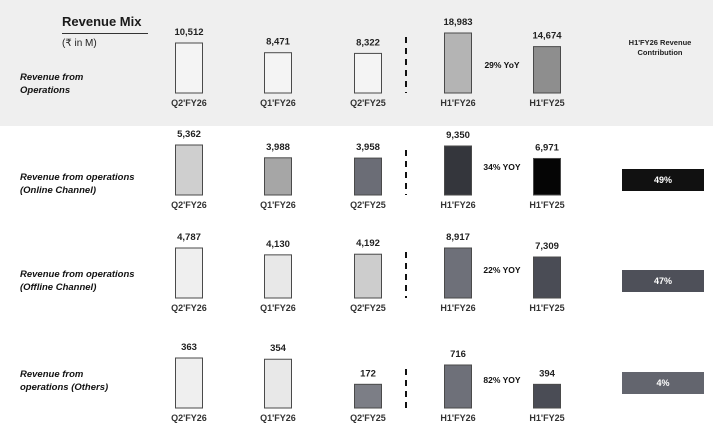 This screenshot has width=713, height=431. I want to click on value-label-row3-3: 716, so click(458, 354).